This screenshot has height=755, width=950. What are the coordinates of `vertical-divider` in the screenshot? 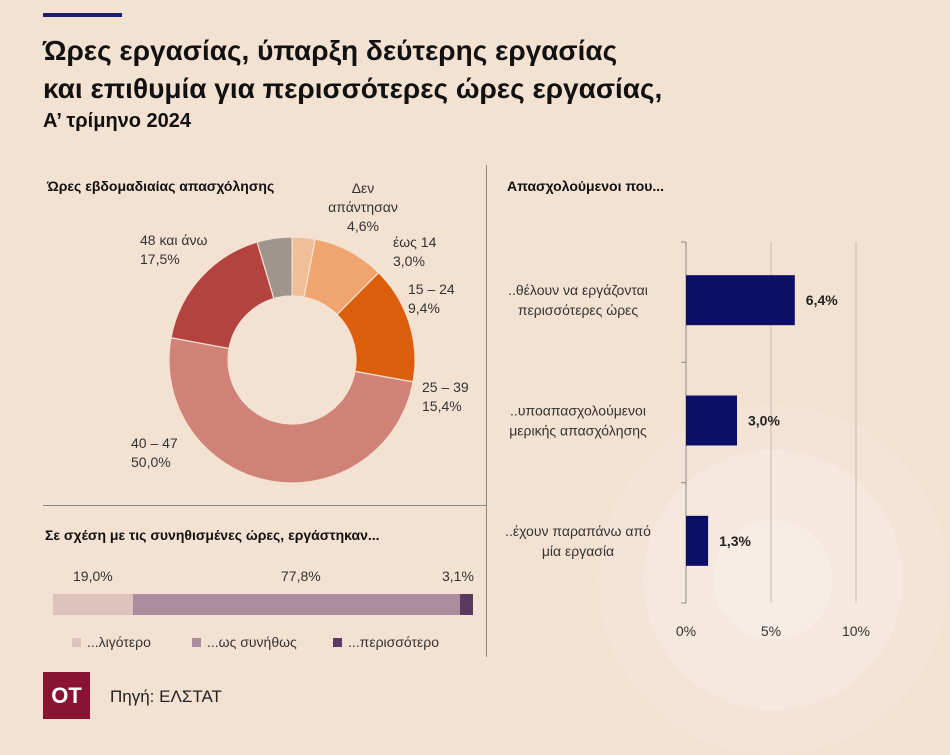 It's located at (486, 411).